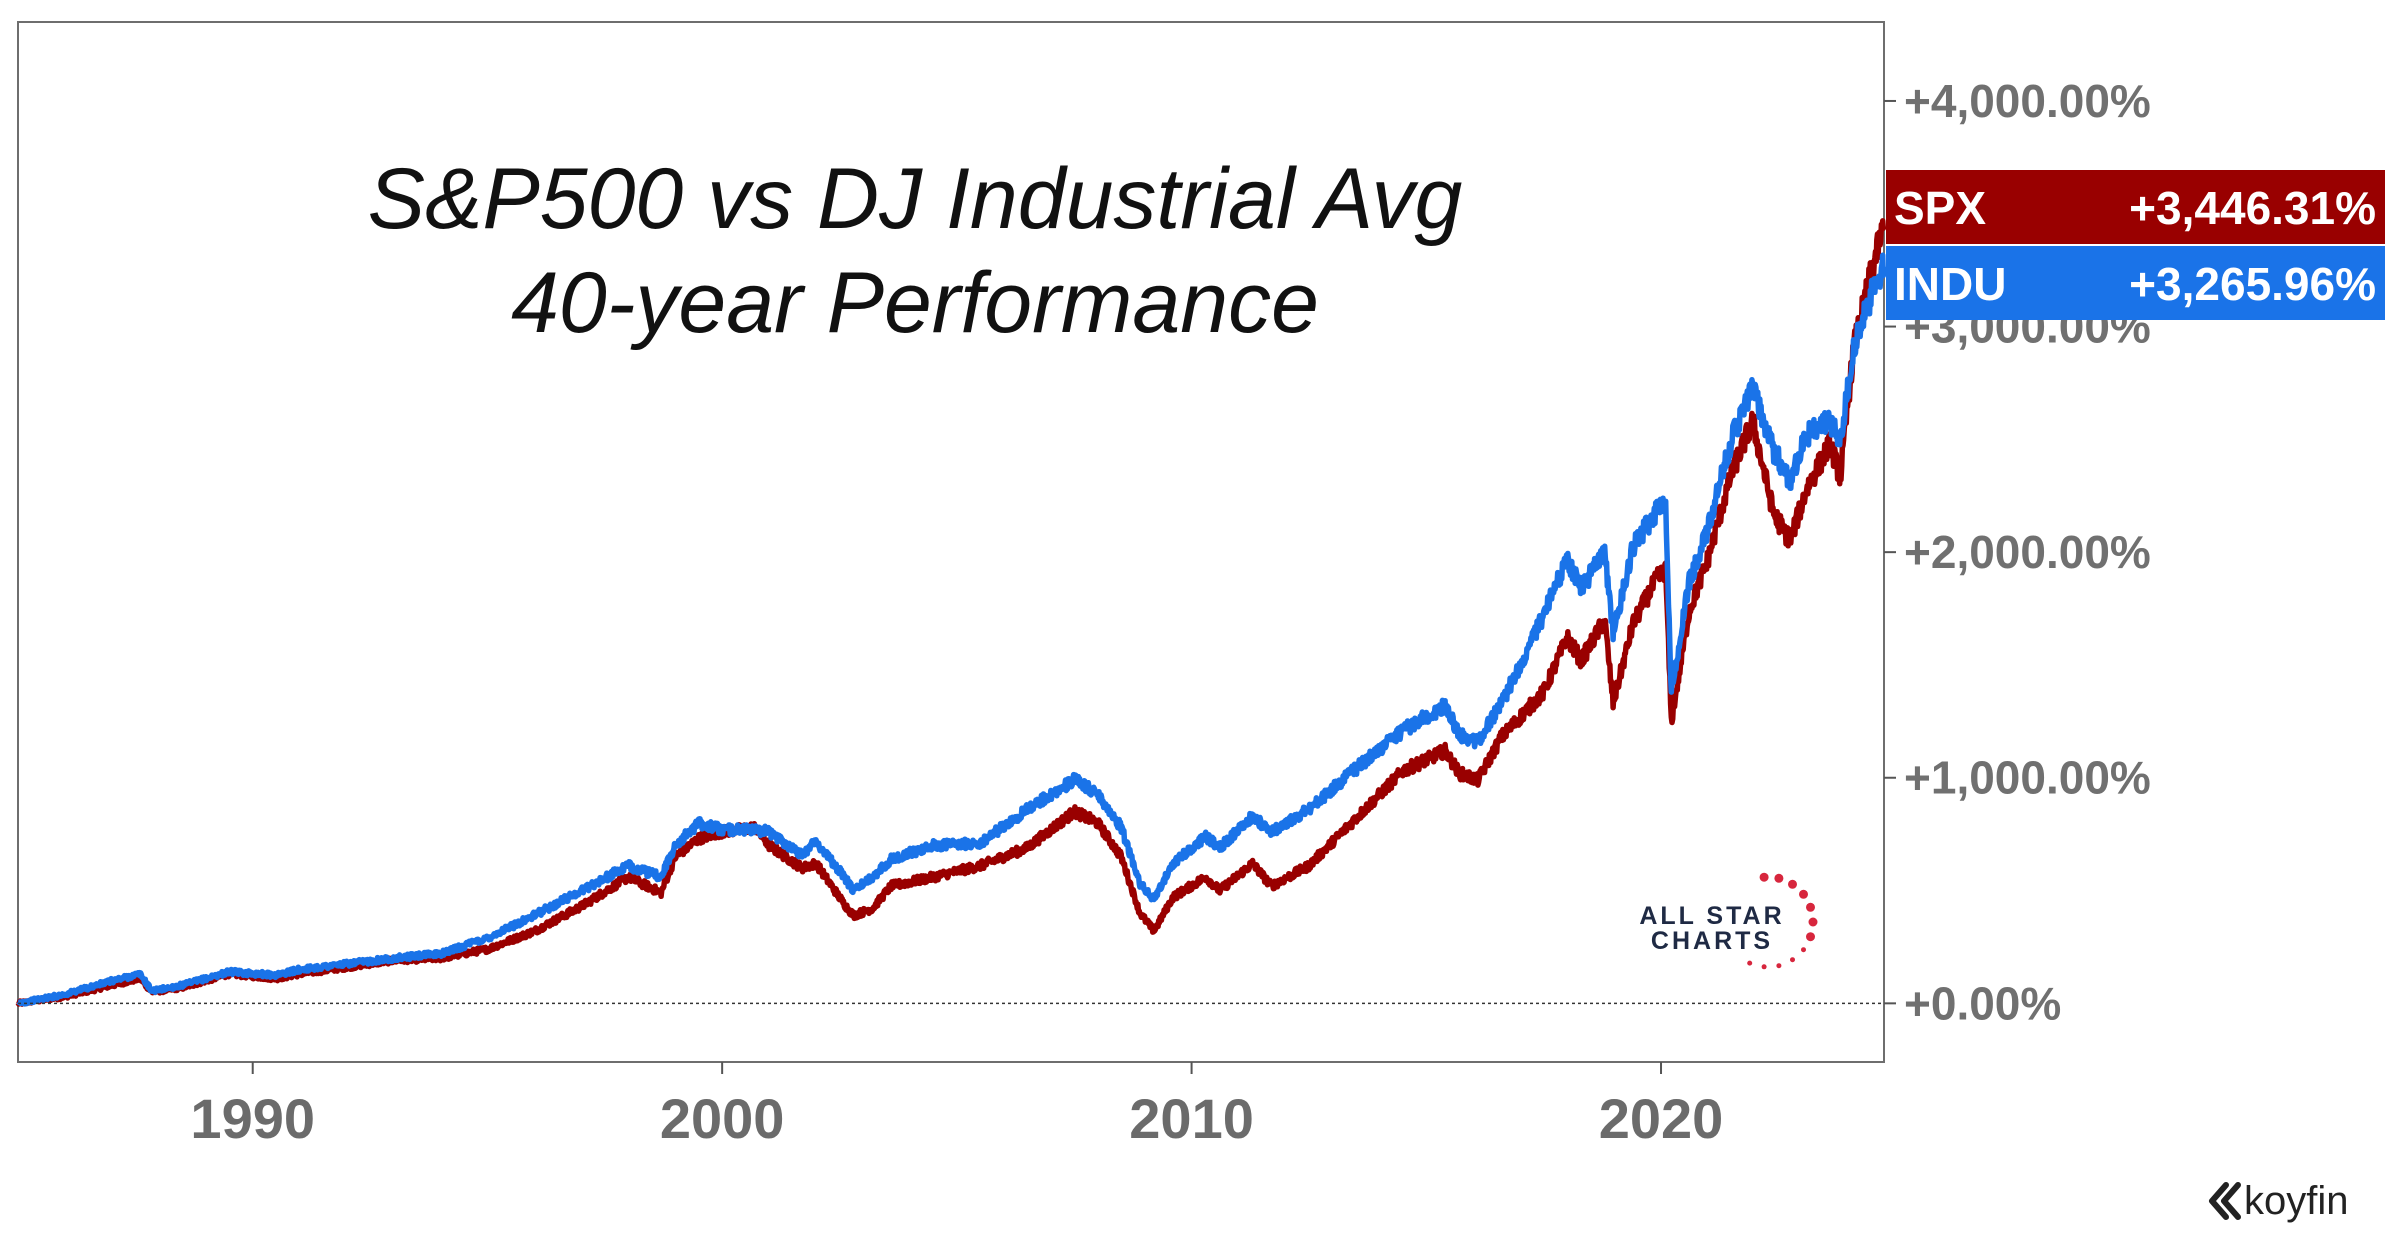 This screenshot has width=2400, height=1240. I want to click on koyfin-brand: koyfin, so click(2279, 1201).